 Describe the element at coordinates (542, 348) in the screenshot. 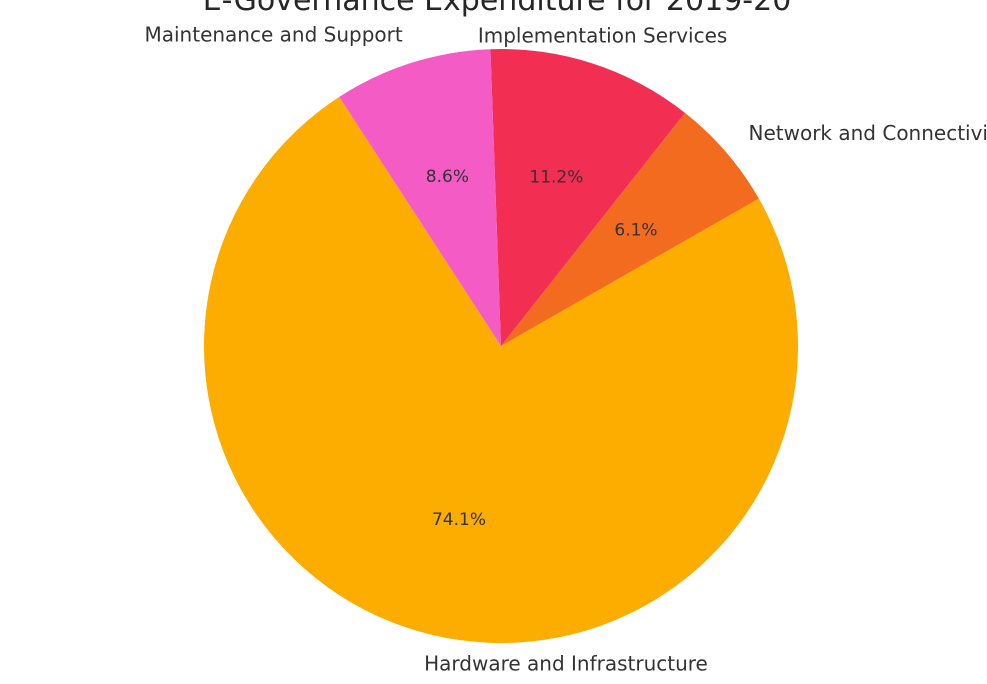

I see `percent-labels: 74.1% 6.1% 11.2% 8.6%` at that location.